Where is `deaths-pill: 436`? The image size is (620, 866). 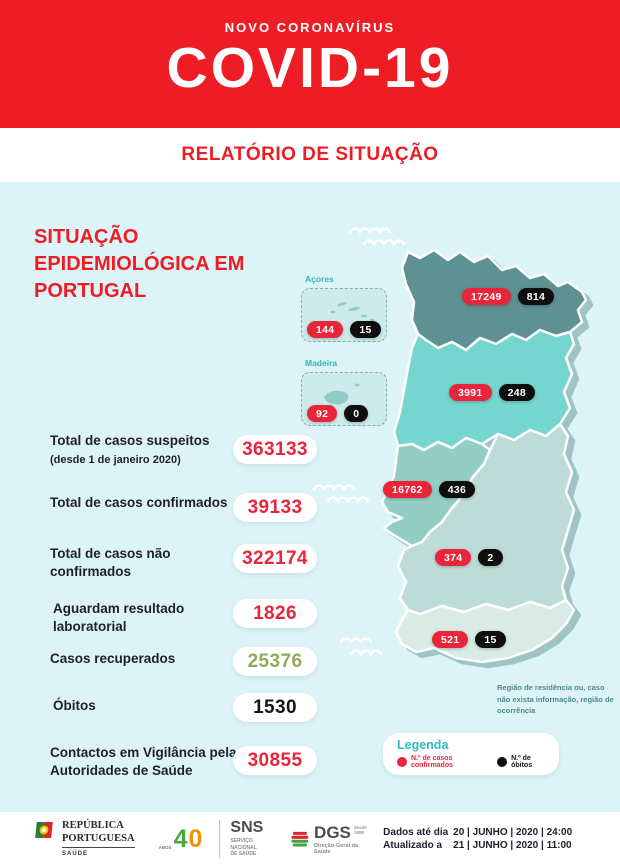
deaths-pill: 436 is located at coordinates (457, 489).